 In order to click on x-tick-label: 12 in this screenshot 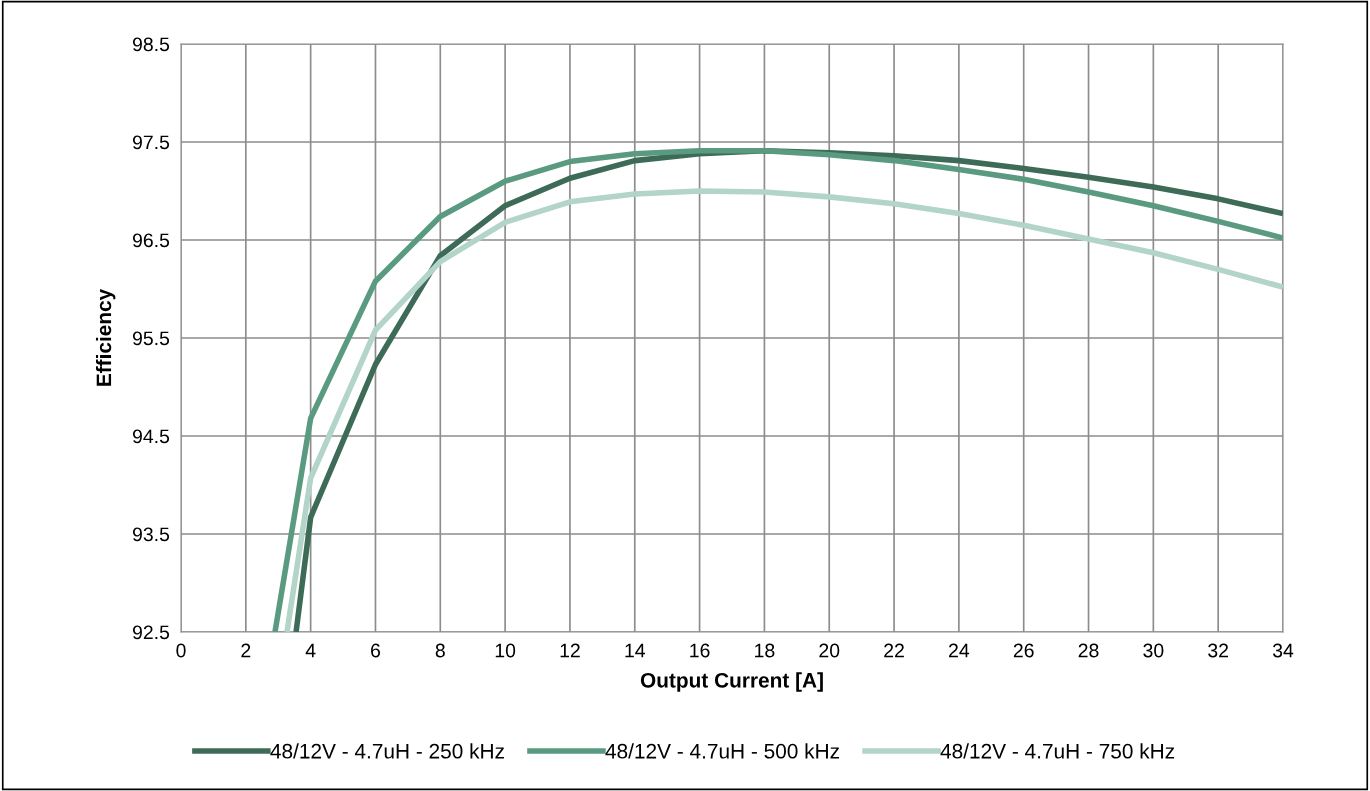, I will do `click(570, 650)`.